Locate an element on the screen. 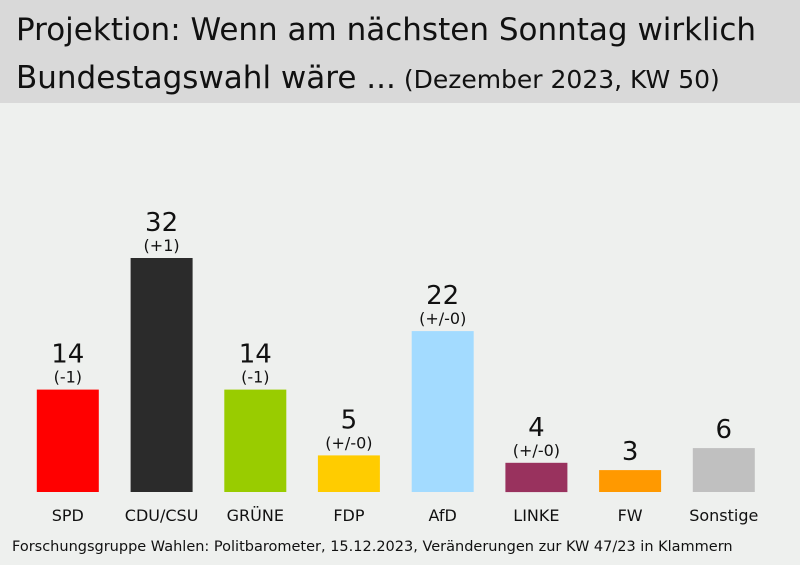  value-label-gr-ne: 14 is located at coordinates (255, 355).